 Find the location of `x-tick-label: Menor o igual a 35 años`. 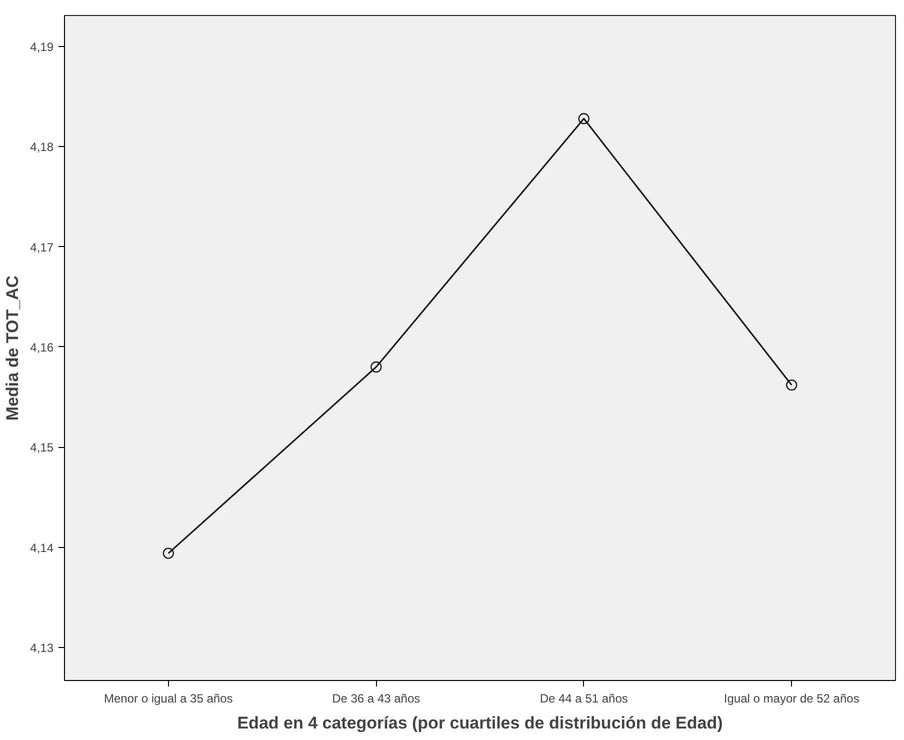

x-tick-label: Menor o igual a 35 años is located at coordinates (168, 699).